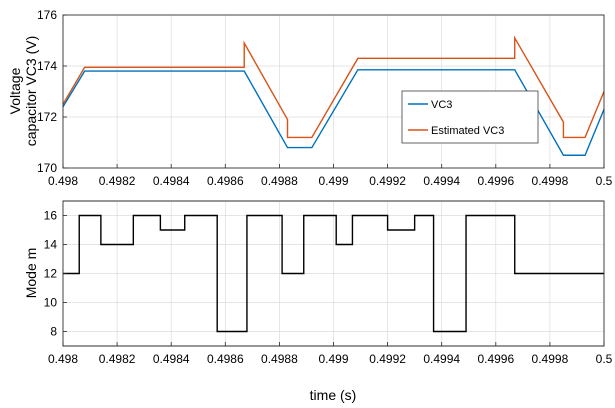 Image resolution: width=615 pixels, height=408 pixels. What do you see at coordinates (47, 66) in the screenshot?
I see `voltage-y-tick-label: 174` at bounding box center [47, 66].